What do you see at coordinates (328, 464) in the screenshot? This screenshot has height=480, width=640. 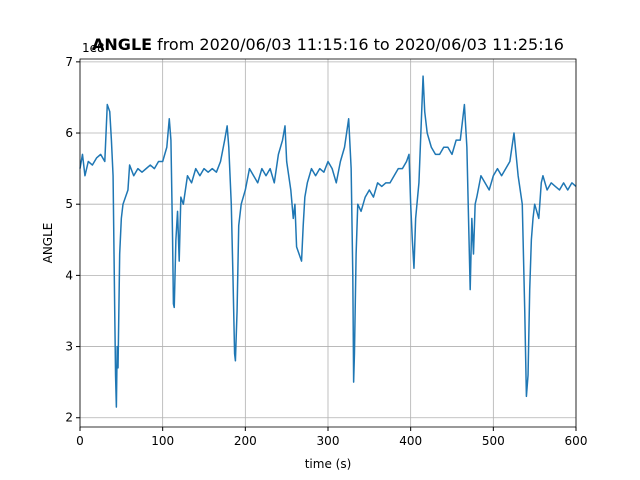 I see `x-axis-label: time (s)` at bounding box center [328, 464].